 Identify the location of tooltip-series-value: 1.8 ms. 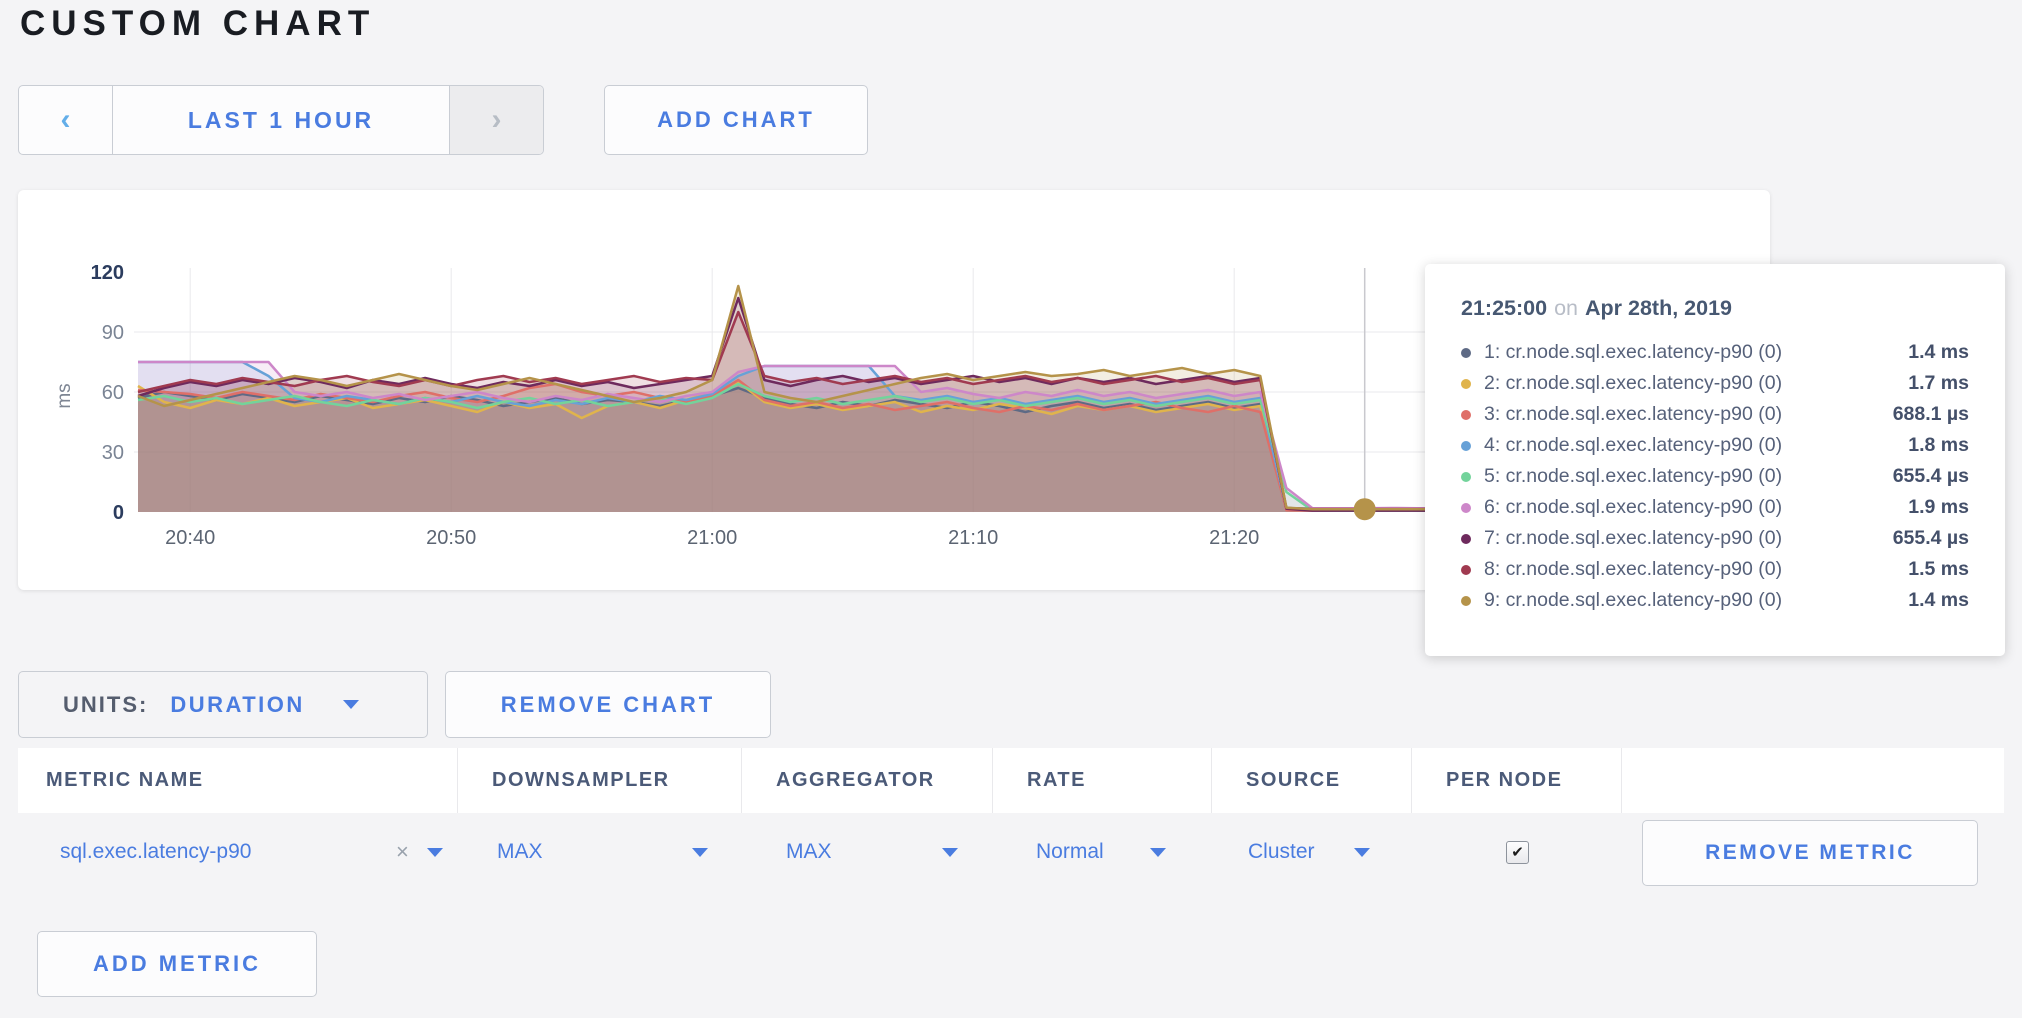
(1938, 445).